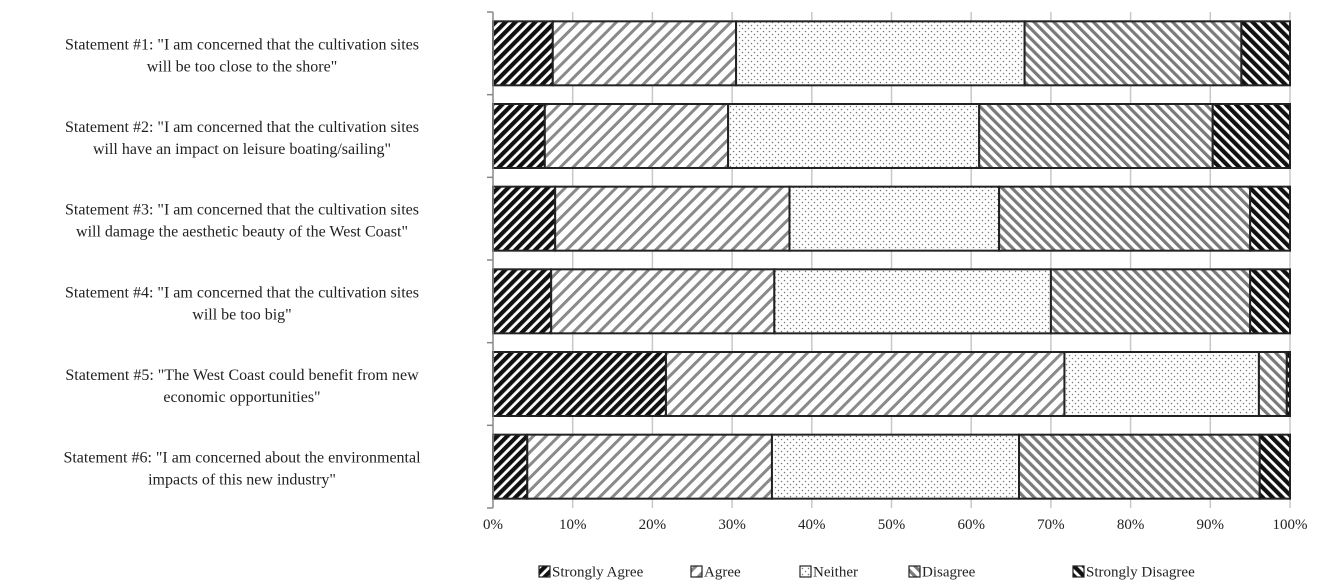 Image resolution: width=1320 pixels, height=588 pixels. I want to click on x-tick-label: 0%, so click(493, 525).